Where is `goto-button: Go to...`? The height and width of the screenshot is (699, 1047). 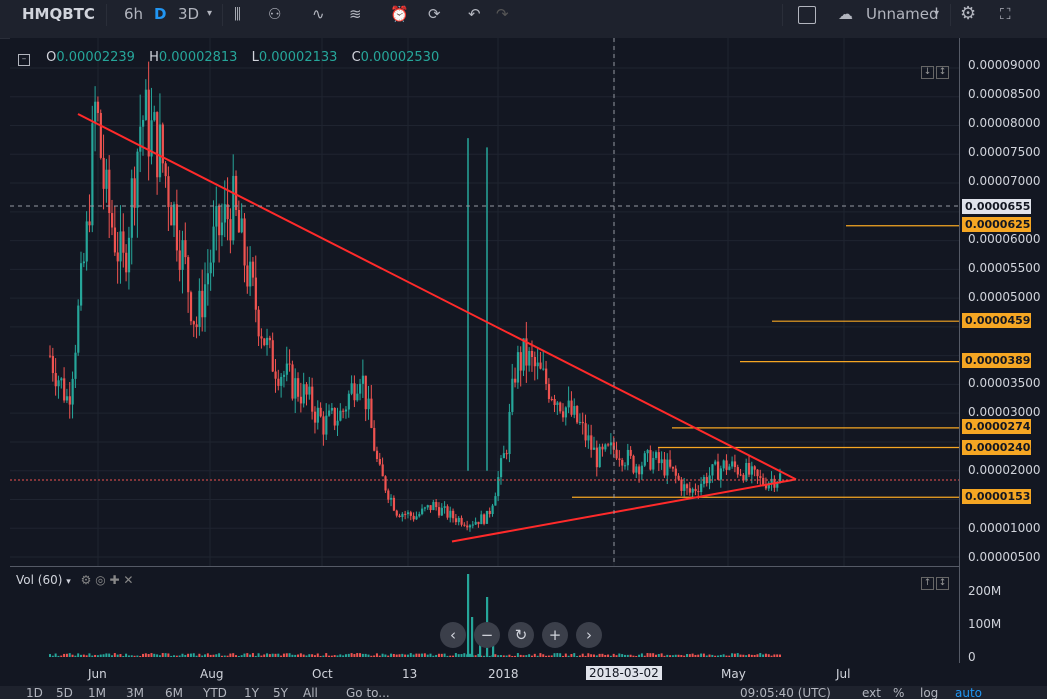 goto-button: Go to... is located at coordinates (368, 692).